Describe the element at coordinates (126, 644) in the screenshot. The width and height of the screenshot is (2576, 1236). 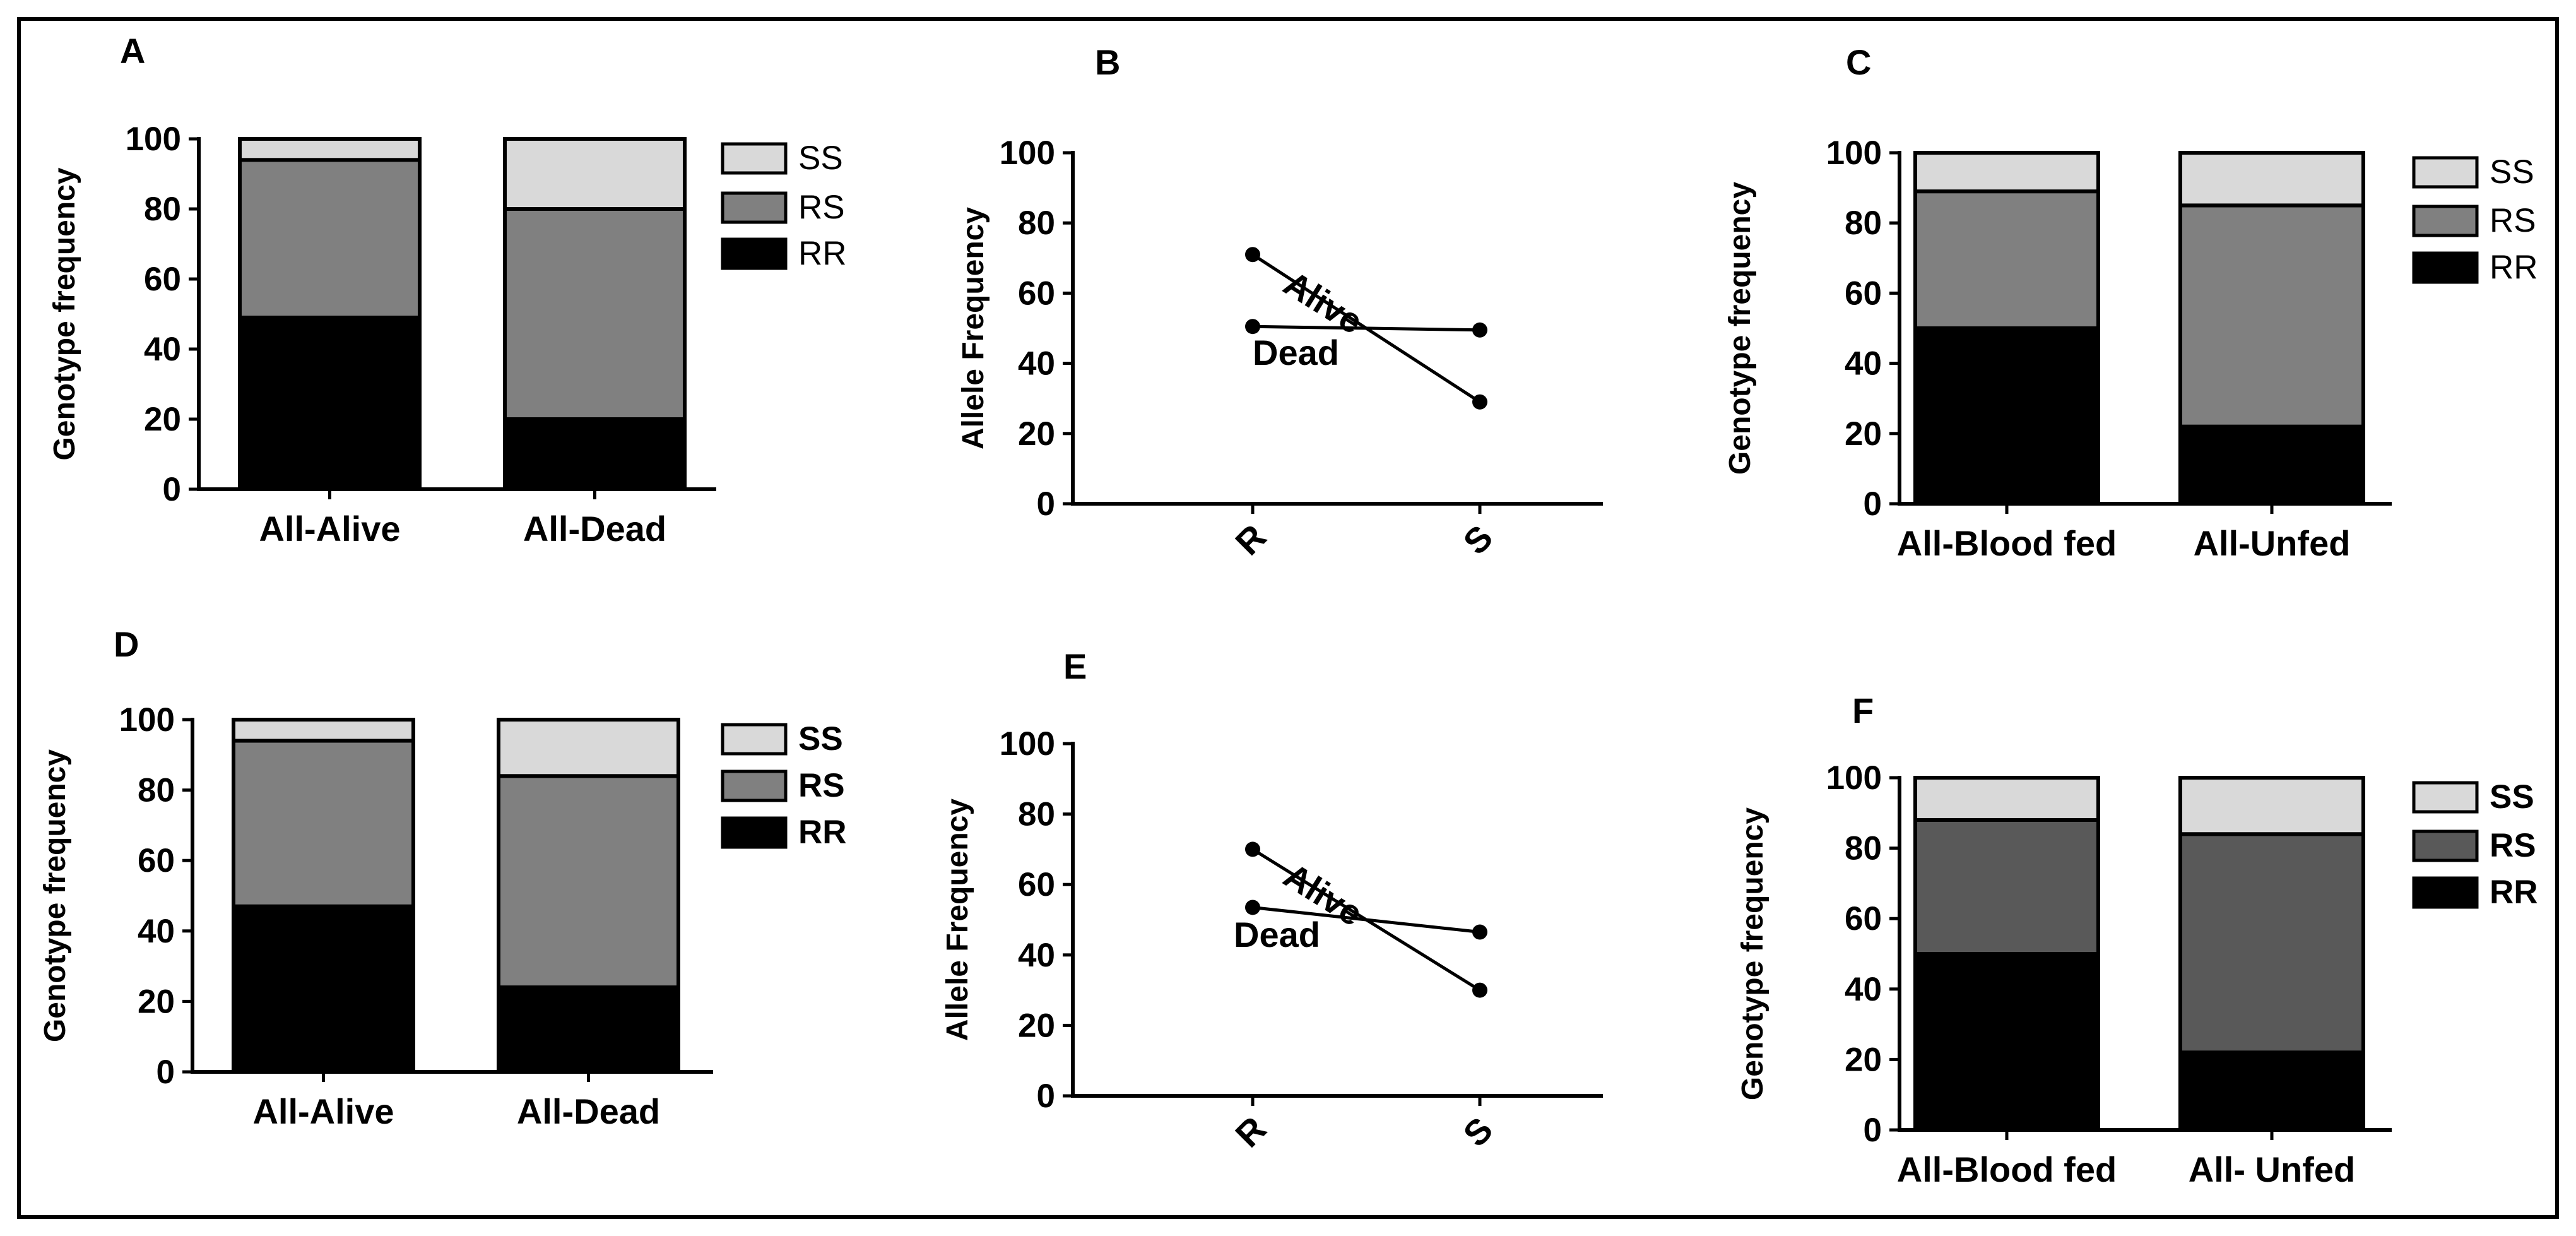
I see `panel-label: D` at that location.